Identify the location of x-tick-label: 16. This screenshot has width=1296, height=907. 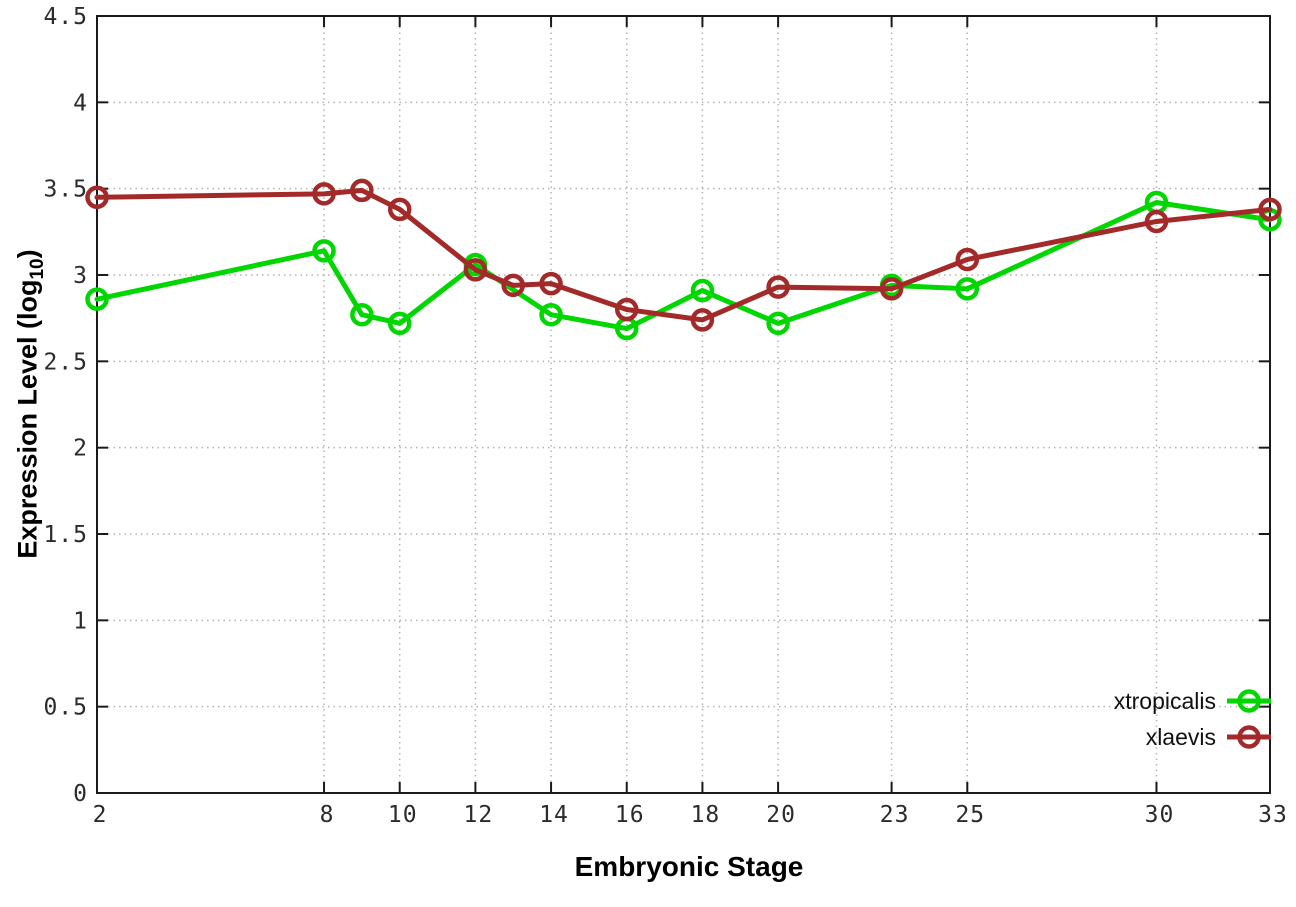
(630, 815).